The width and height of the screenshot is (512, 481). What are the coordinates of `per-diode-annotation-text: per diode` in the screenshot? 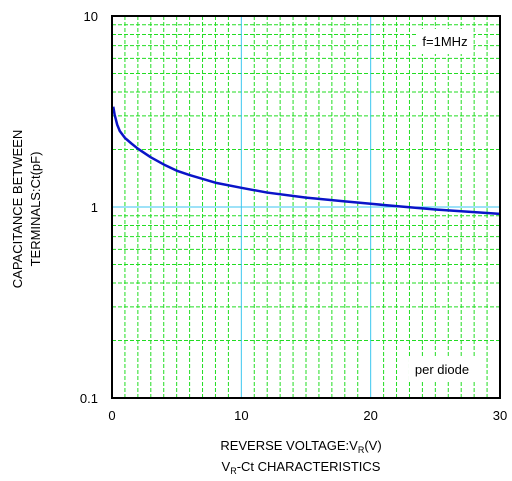 It's located at (442, 369).